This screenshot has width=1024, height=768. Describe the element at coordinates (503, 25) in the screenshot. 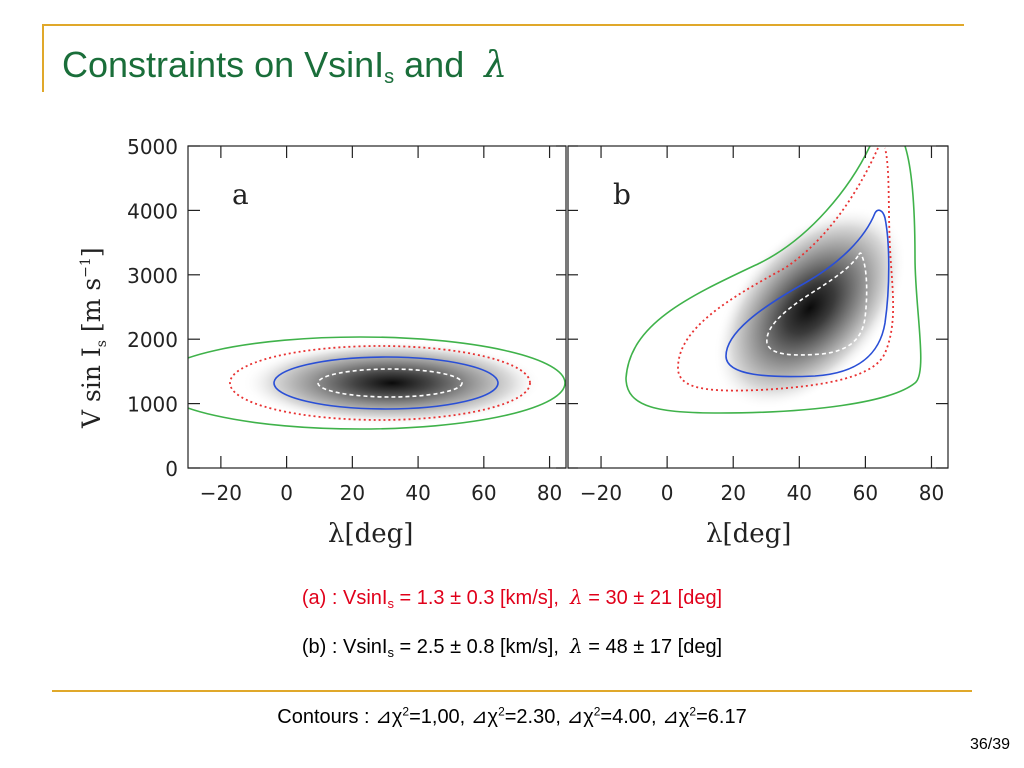

I see `top-accent-line` at that location.